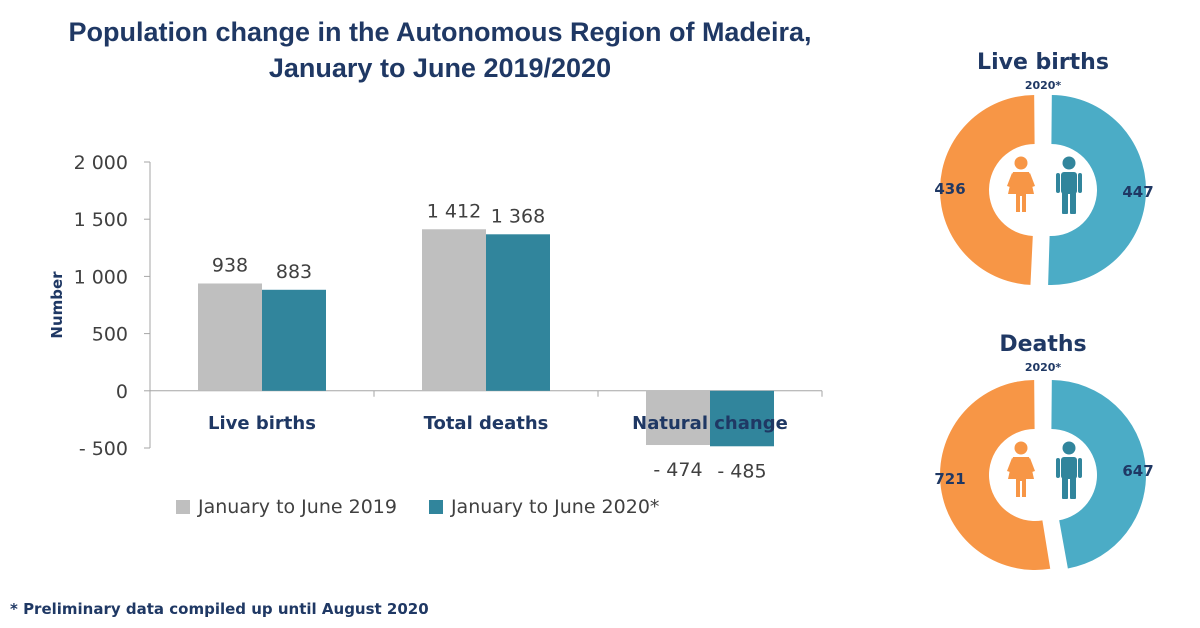 The height and width of the screenshot is (628, 1200). Describe the element at coordinates (122, 392) in the screenshot. I see `y-tick-label: 0` at that location.